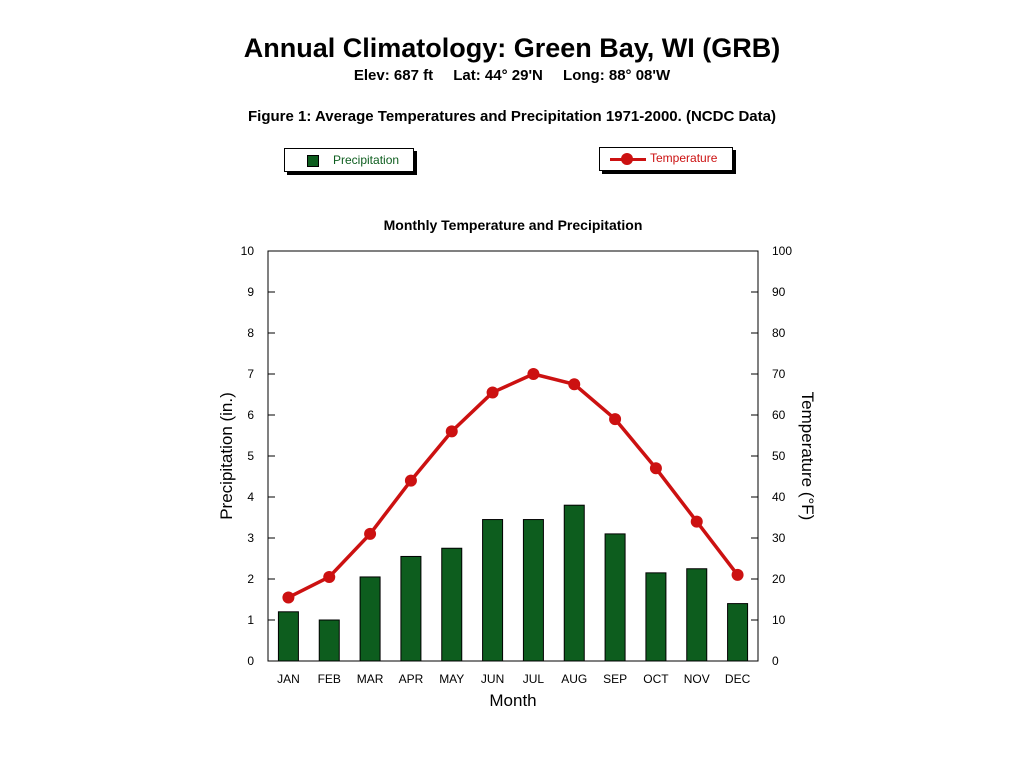 This screenshot has height=768, width=1024. I want to click on legend-temperature: Temperature, so click(666, 159).